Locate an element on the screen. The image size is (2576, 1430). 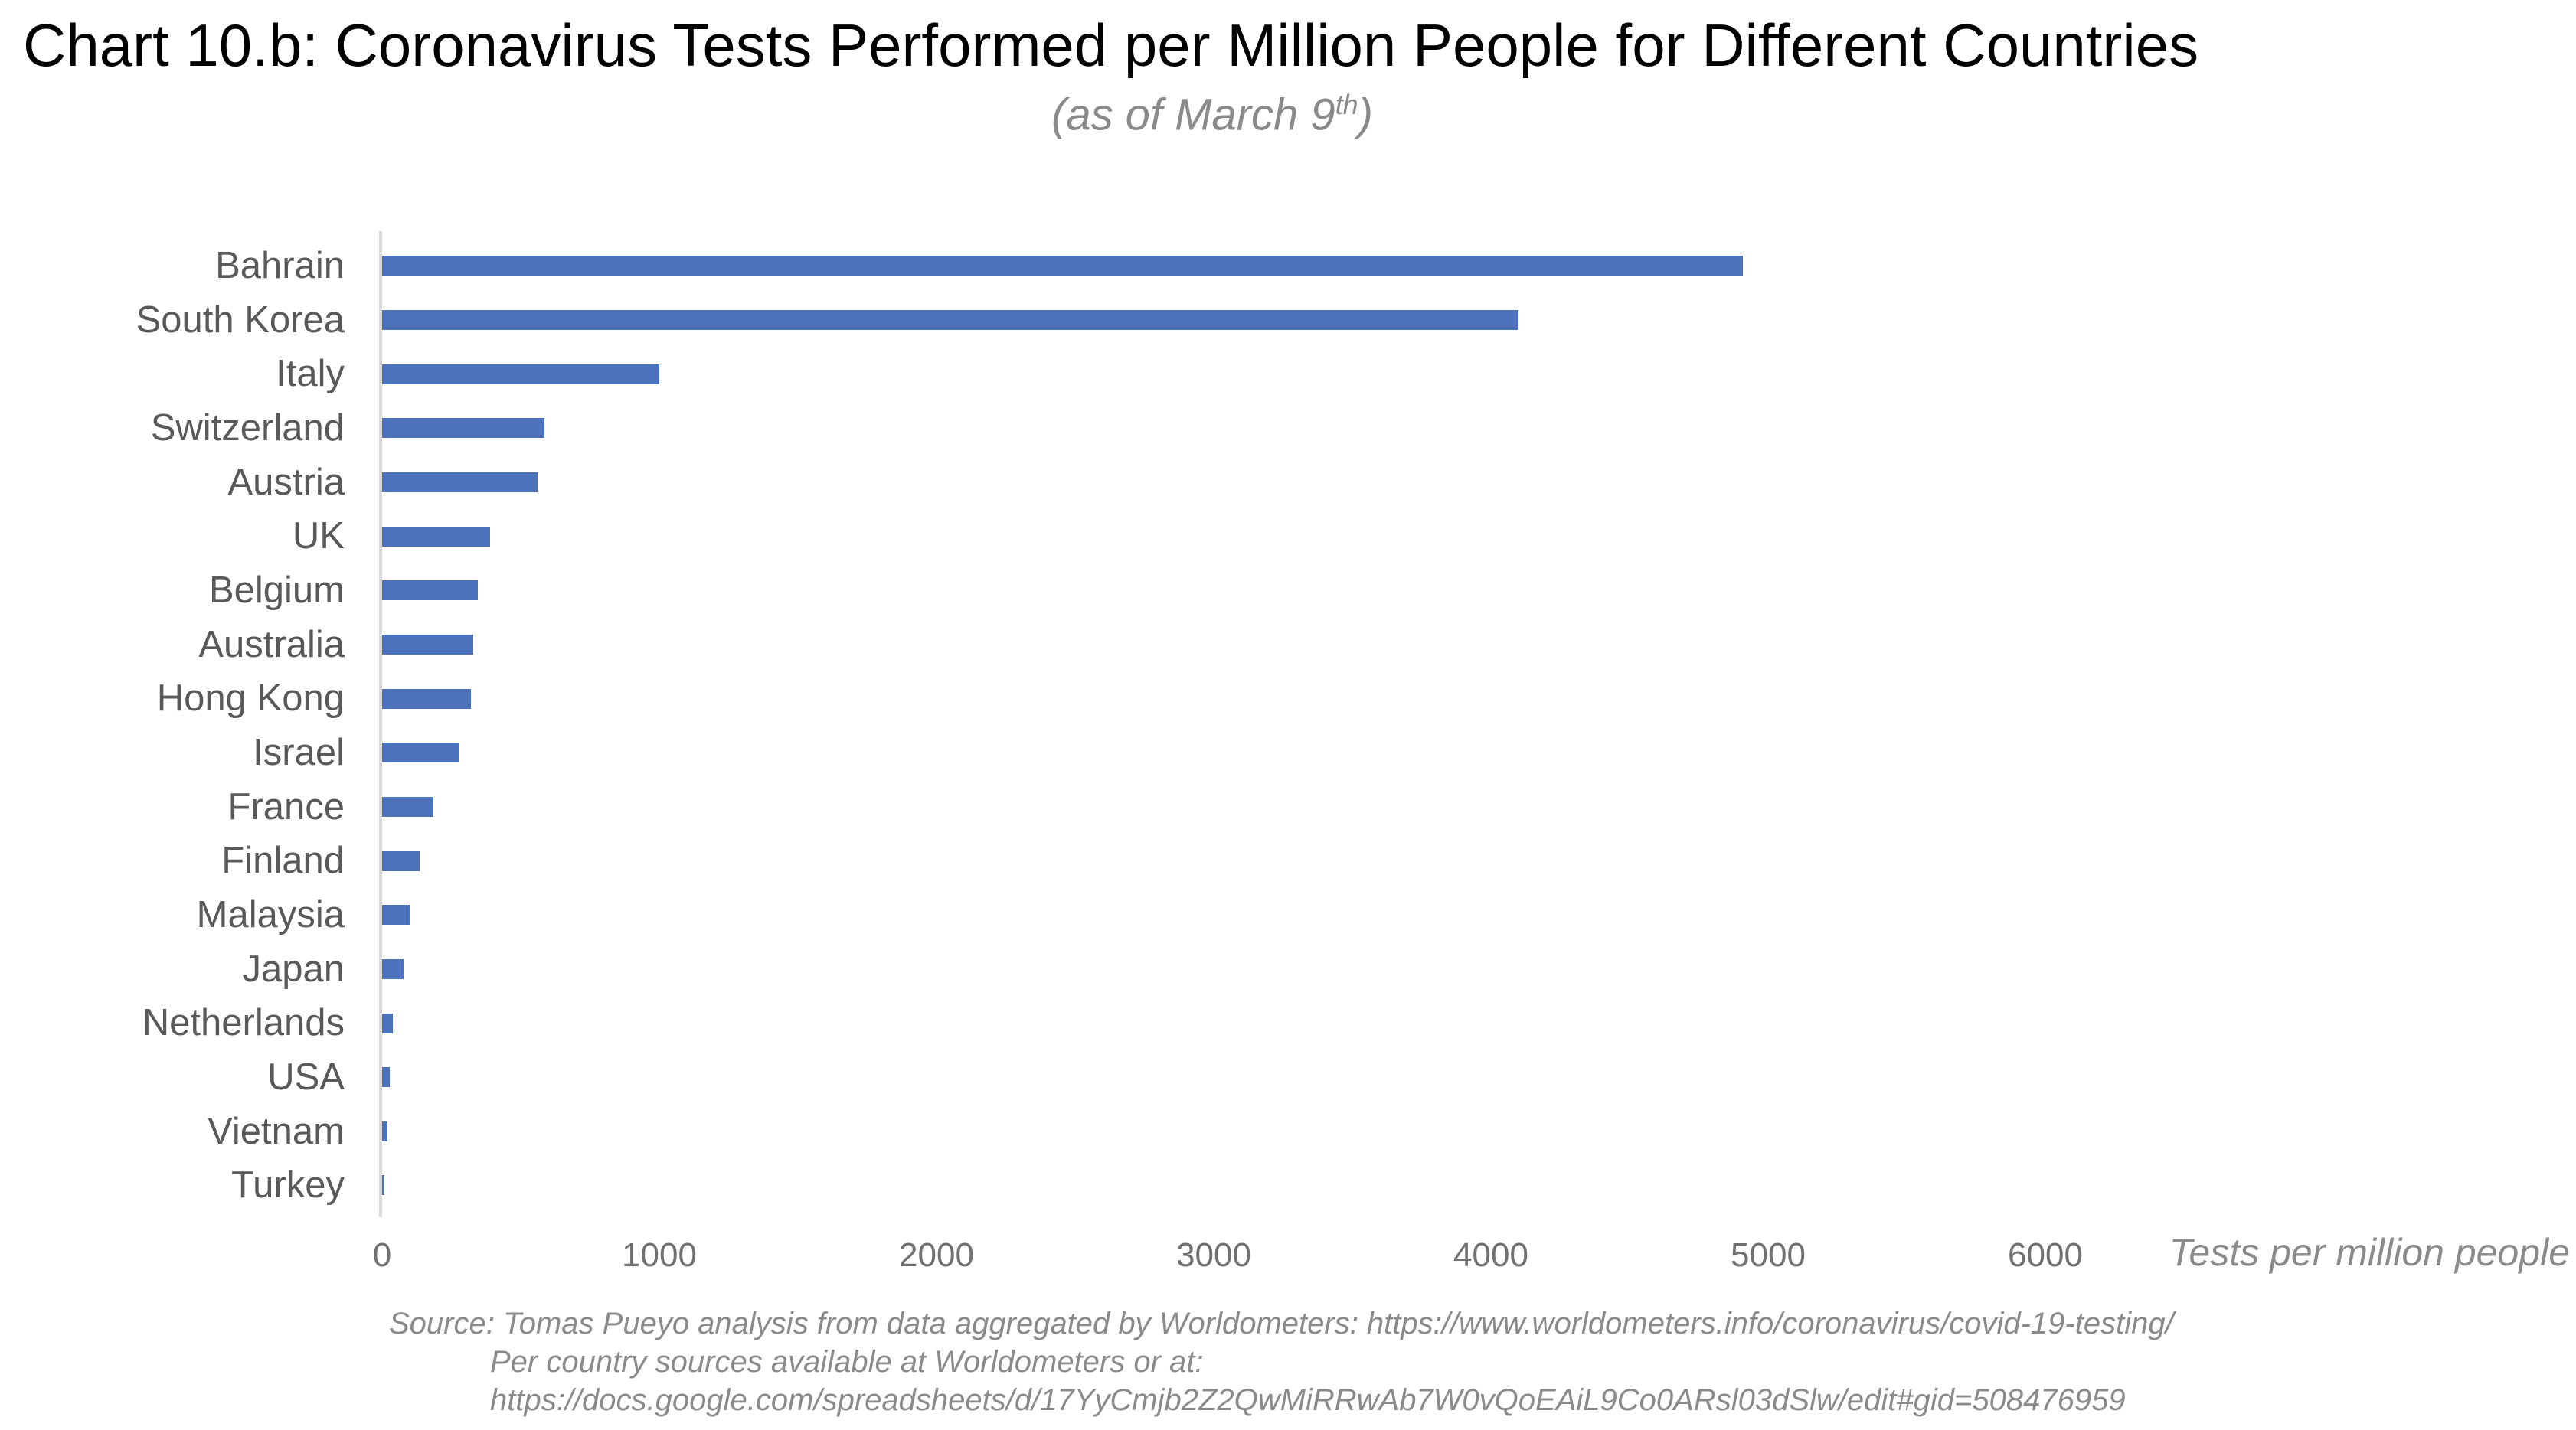
category-label: Italy is located at coordinates (310, 374).